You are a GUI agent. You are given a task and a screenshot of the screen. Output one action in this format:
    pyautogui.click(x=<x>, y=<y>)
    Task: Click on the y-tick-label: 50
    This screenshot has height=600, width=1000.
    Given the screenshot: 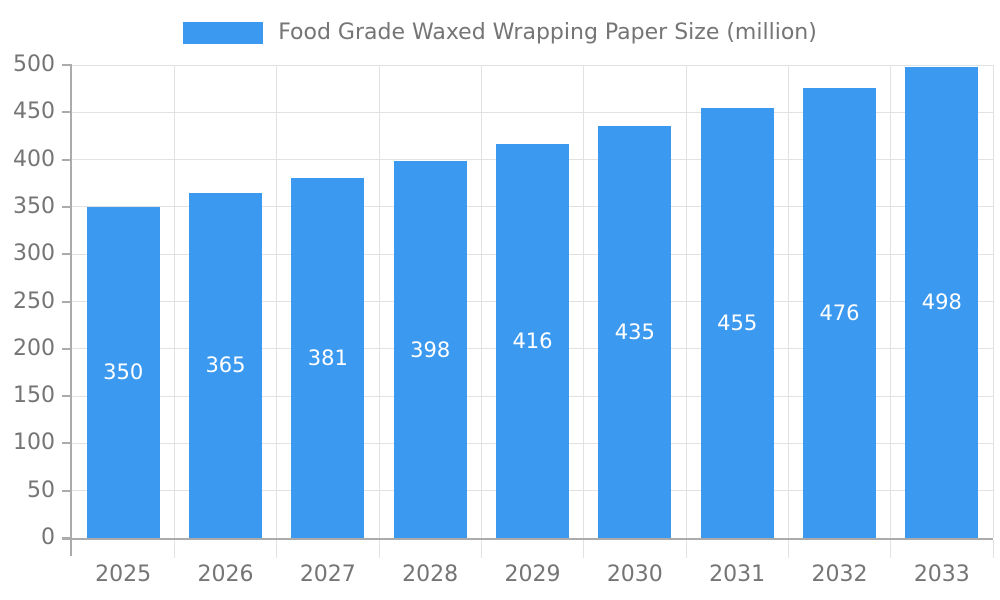 What is the action you would take?
    pyautogui.click(x=41, y=490)
    